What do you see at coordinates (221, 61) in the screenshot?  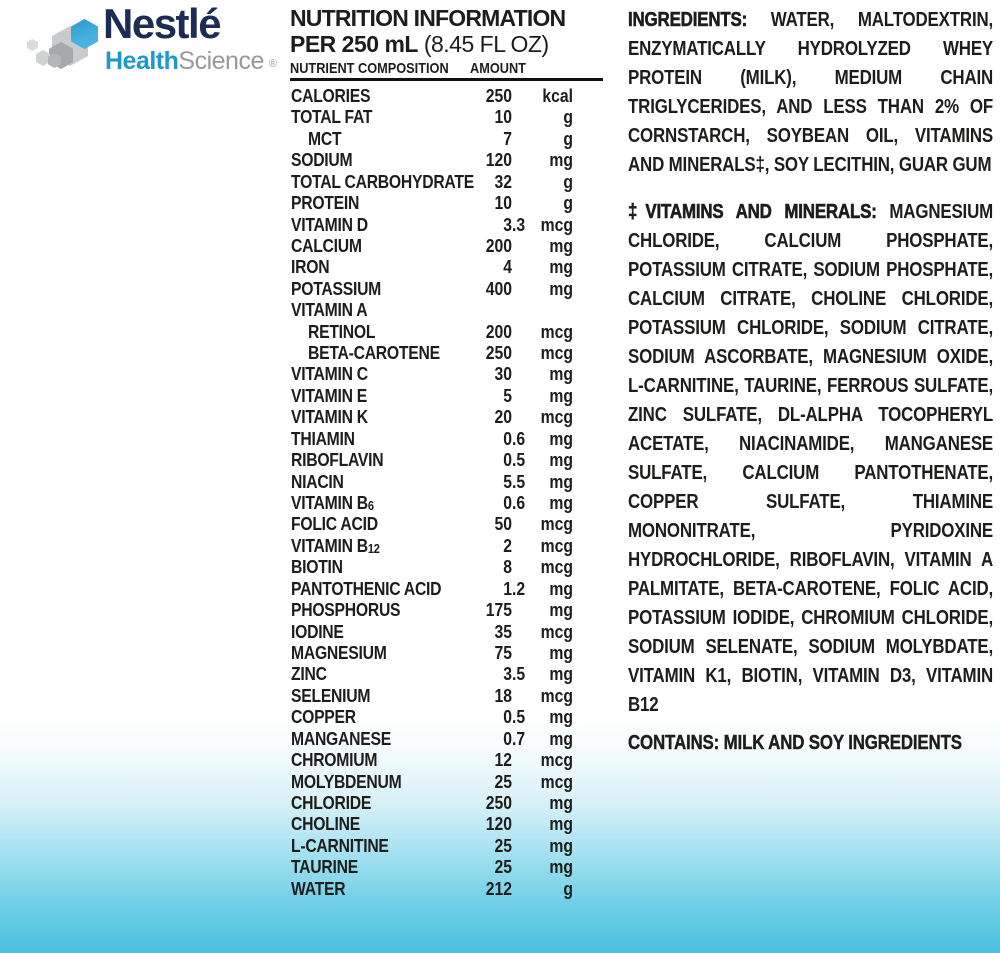 I see `brand-subtitle-science: Science` at bounding box center [221, 61].